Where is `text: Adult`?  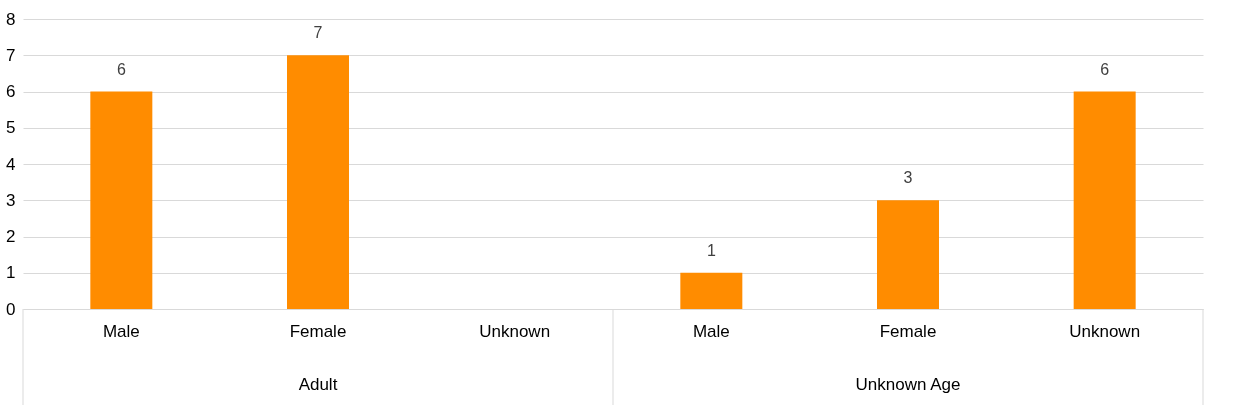 text: Adult is located at coordinates (318, 384).